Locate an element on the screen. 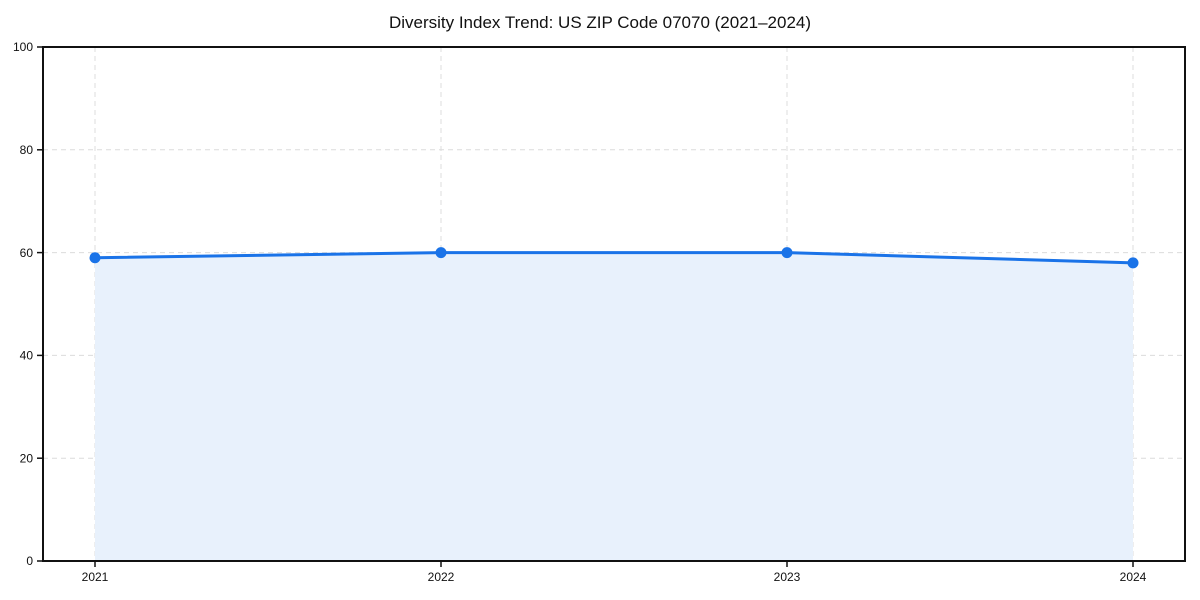  data-point-2023 is located at coordinates (787, 253).